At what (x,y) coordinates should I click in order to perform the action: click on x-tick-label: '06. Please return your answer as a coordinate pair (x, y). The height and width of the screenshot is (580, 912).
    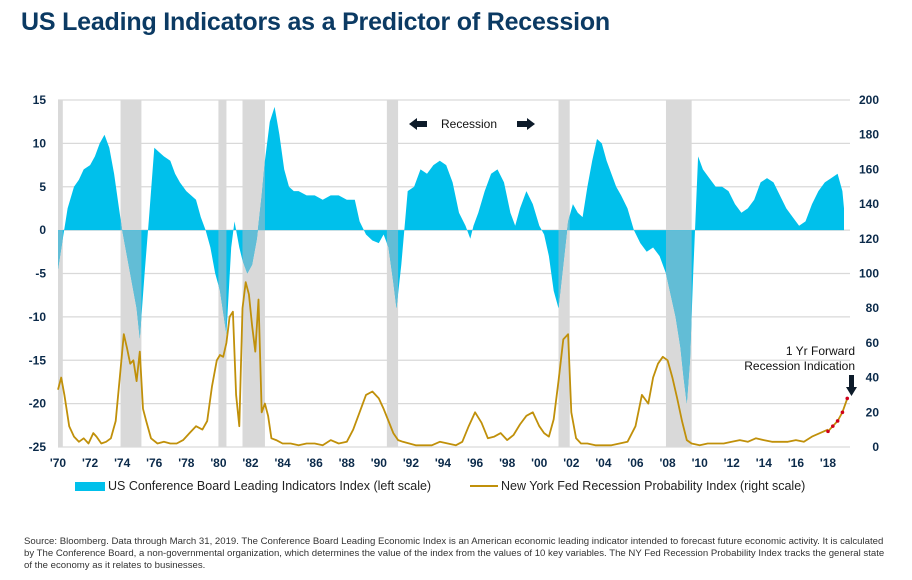
    Looking at the image, I should click on (635, 463).